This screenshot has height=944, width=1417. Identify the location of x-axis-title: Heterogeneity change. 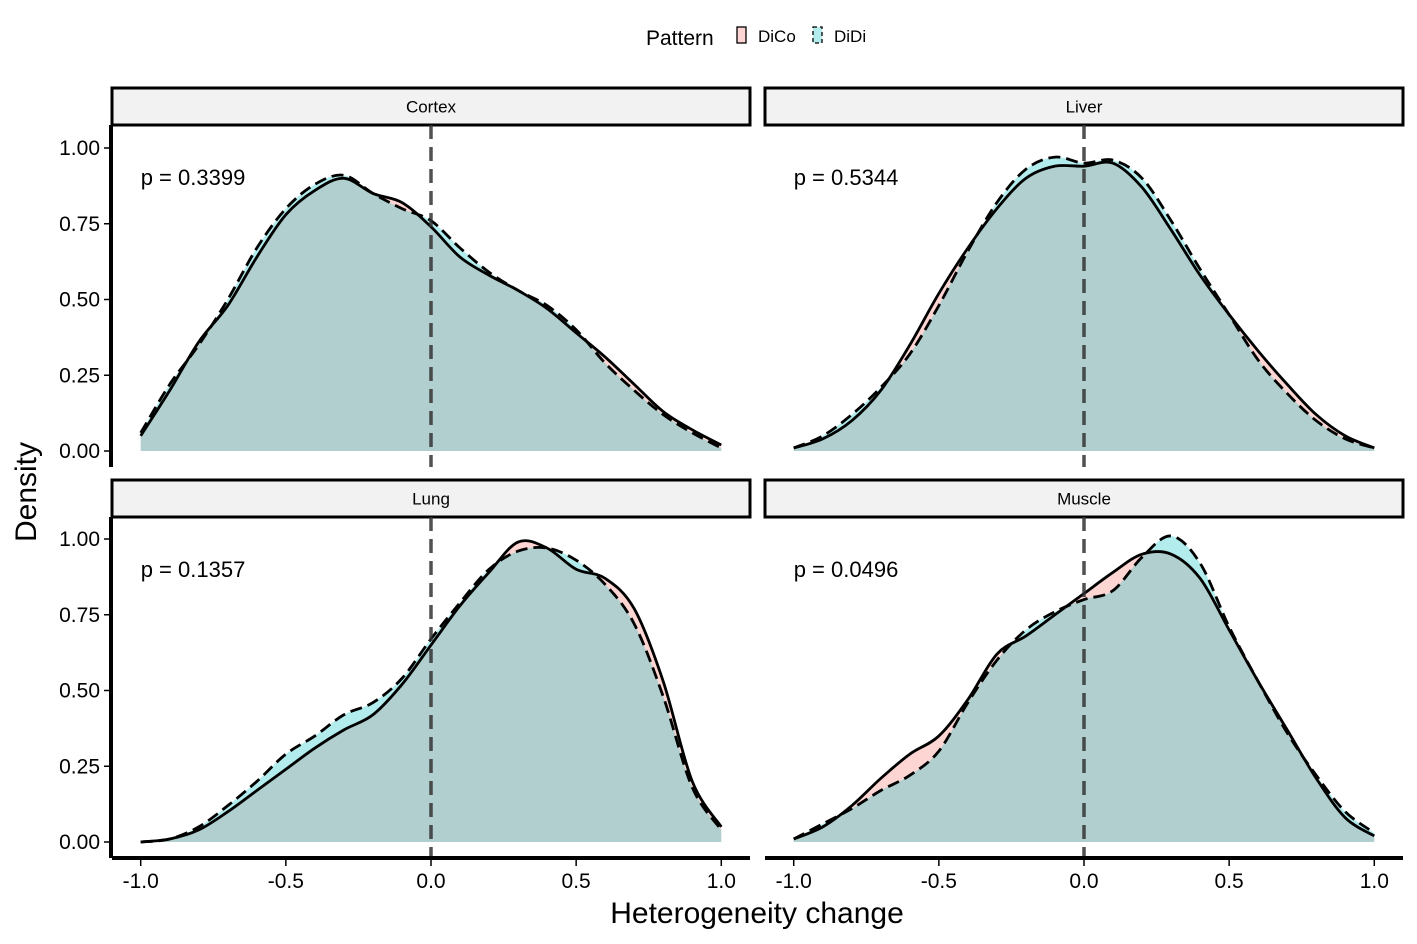
(757, 913).